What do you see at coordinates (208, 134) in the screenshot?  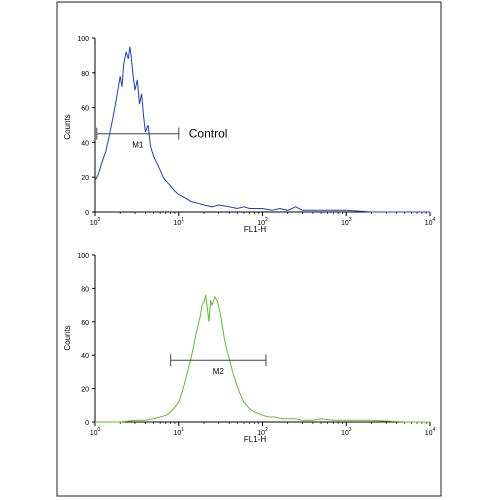 I see `marker-annotation: Control` at bounding box center [208, 134].